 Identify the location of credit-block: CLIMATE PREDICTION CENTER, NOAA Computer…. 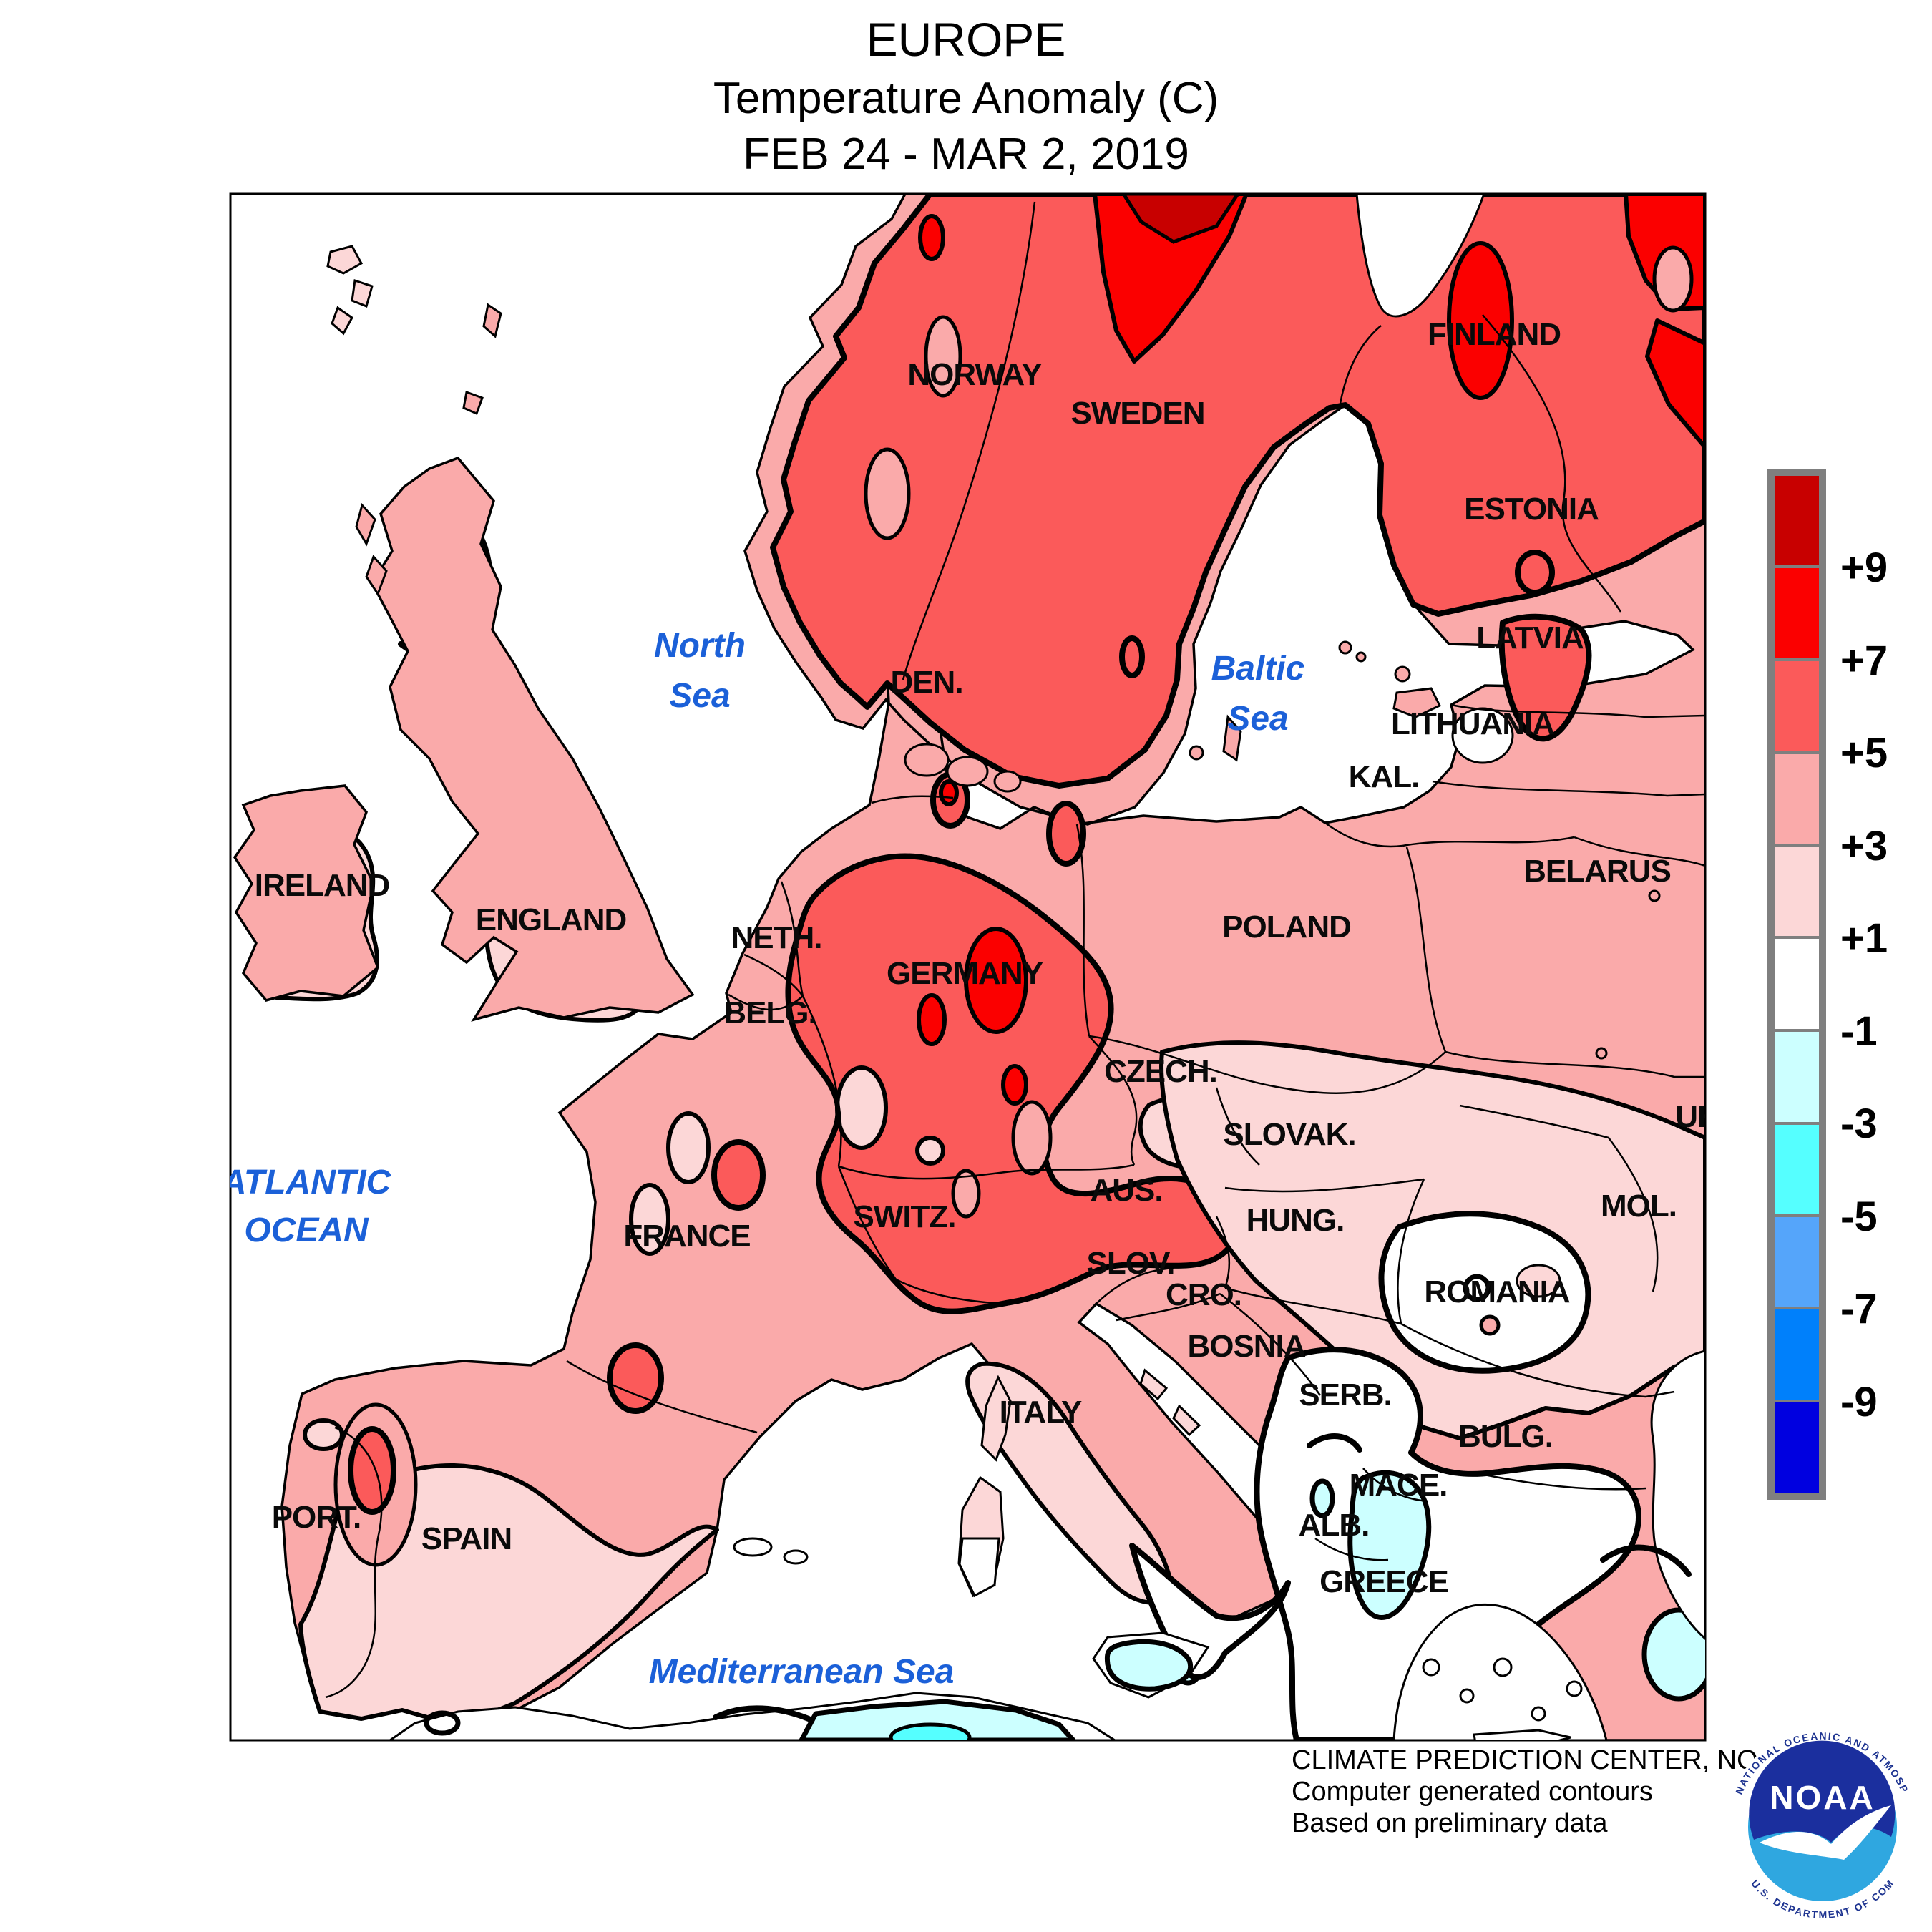
(1543, 1791).